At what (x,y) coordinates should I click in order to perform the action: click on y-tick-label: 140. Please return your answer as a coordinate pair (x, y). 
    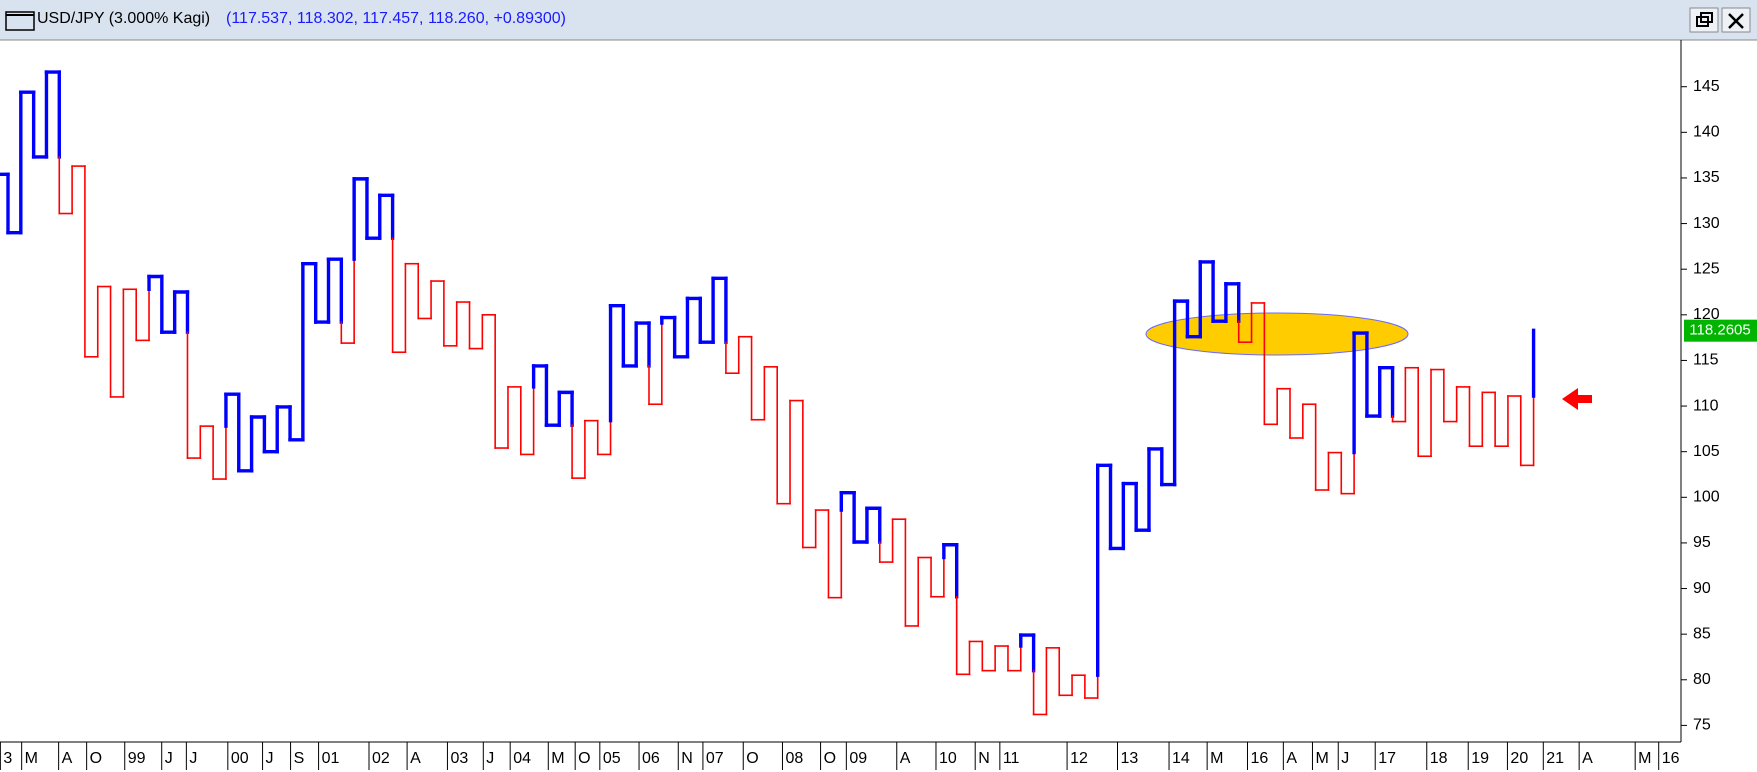
    Looking at the image, I should click on (1706, 132).